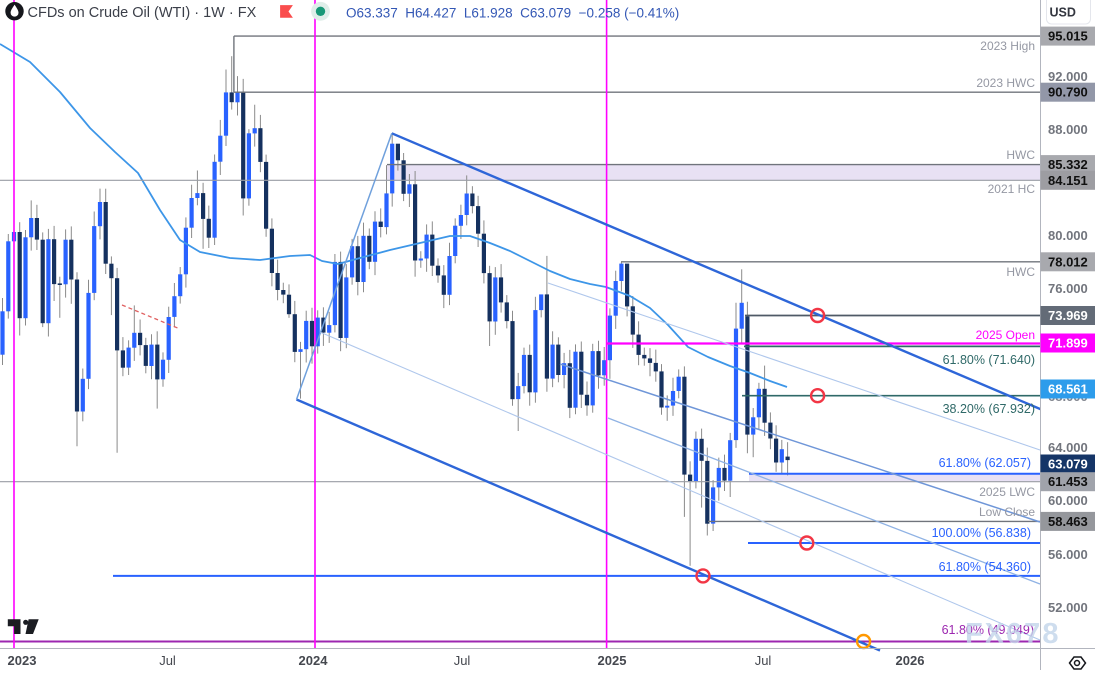 The height and width of the screenshot is (675, 1095). I want to click on svg-text: 92.000, so click(1068, 76).